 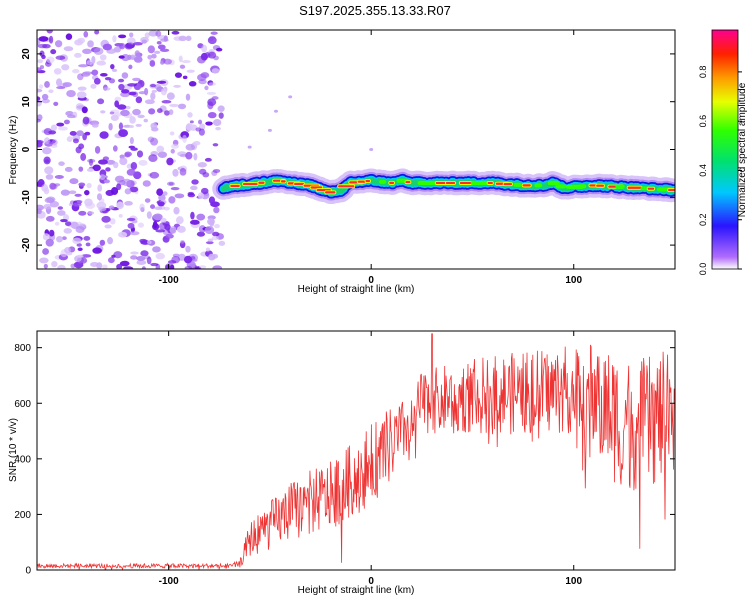 What do you see at coordinates (703, 219) in the screenshot?
I see `colorbar-tick-label: 0.2` at bounding box center [703, 219].